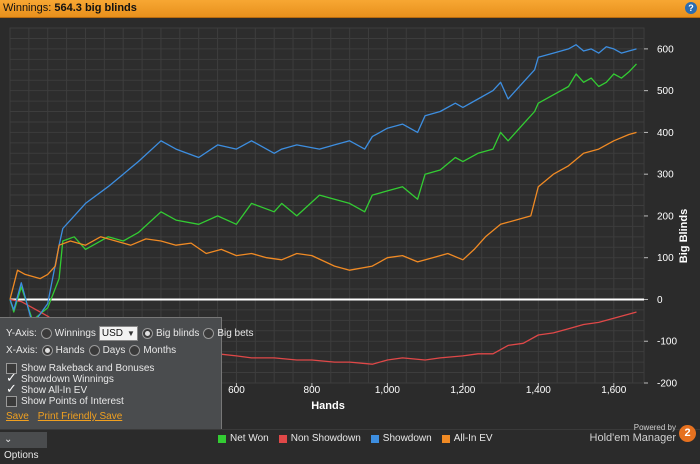 The height and width of the screenshot is (464, 700). I want to click on winnings-label: Winnings:, so click(27, 8).